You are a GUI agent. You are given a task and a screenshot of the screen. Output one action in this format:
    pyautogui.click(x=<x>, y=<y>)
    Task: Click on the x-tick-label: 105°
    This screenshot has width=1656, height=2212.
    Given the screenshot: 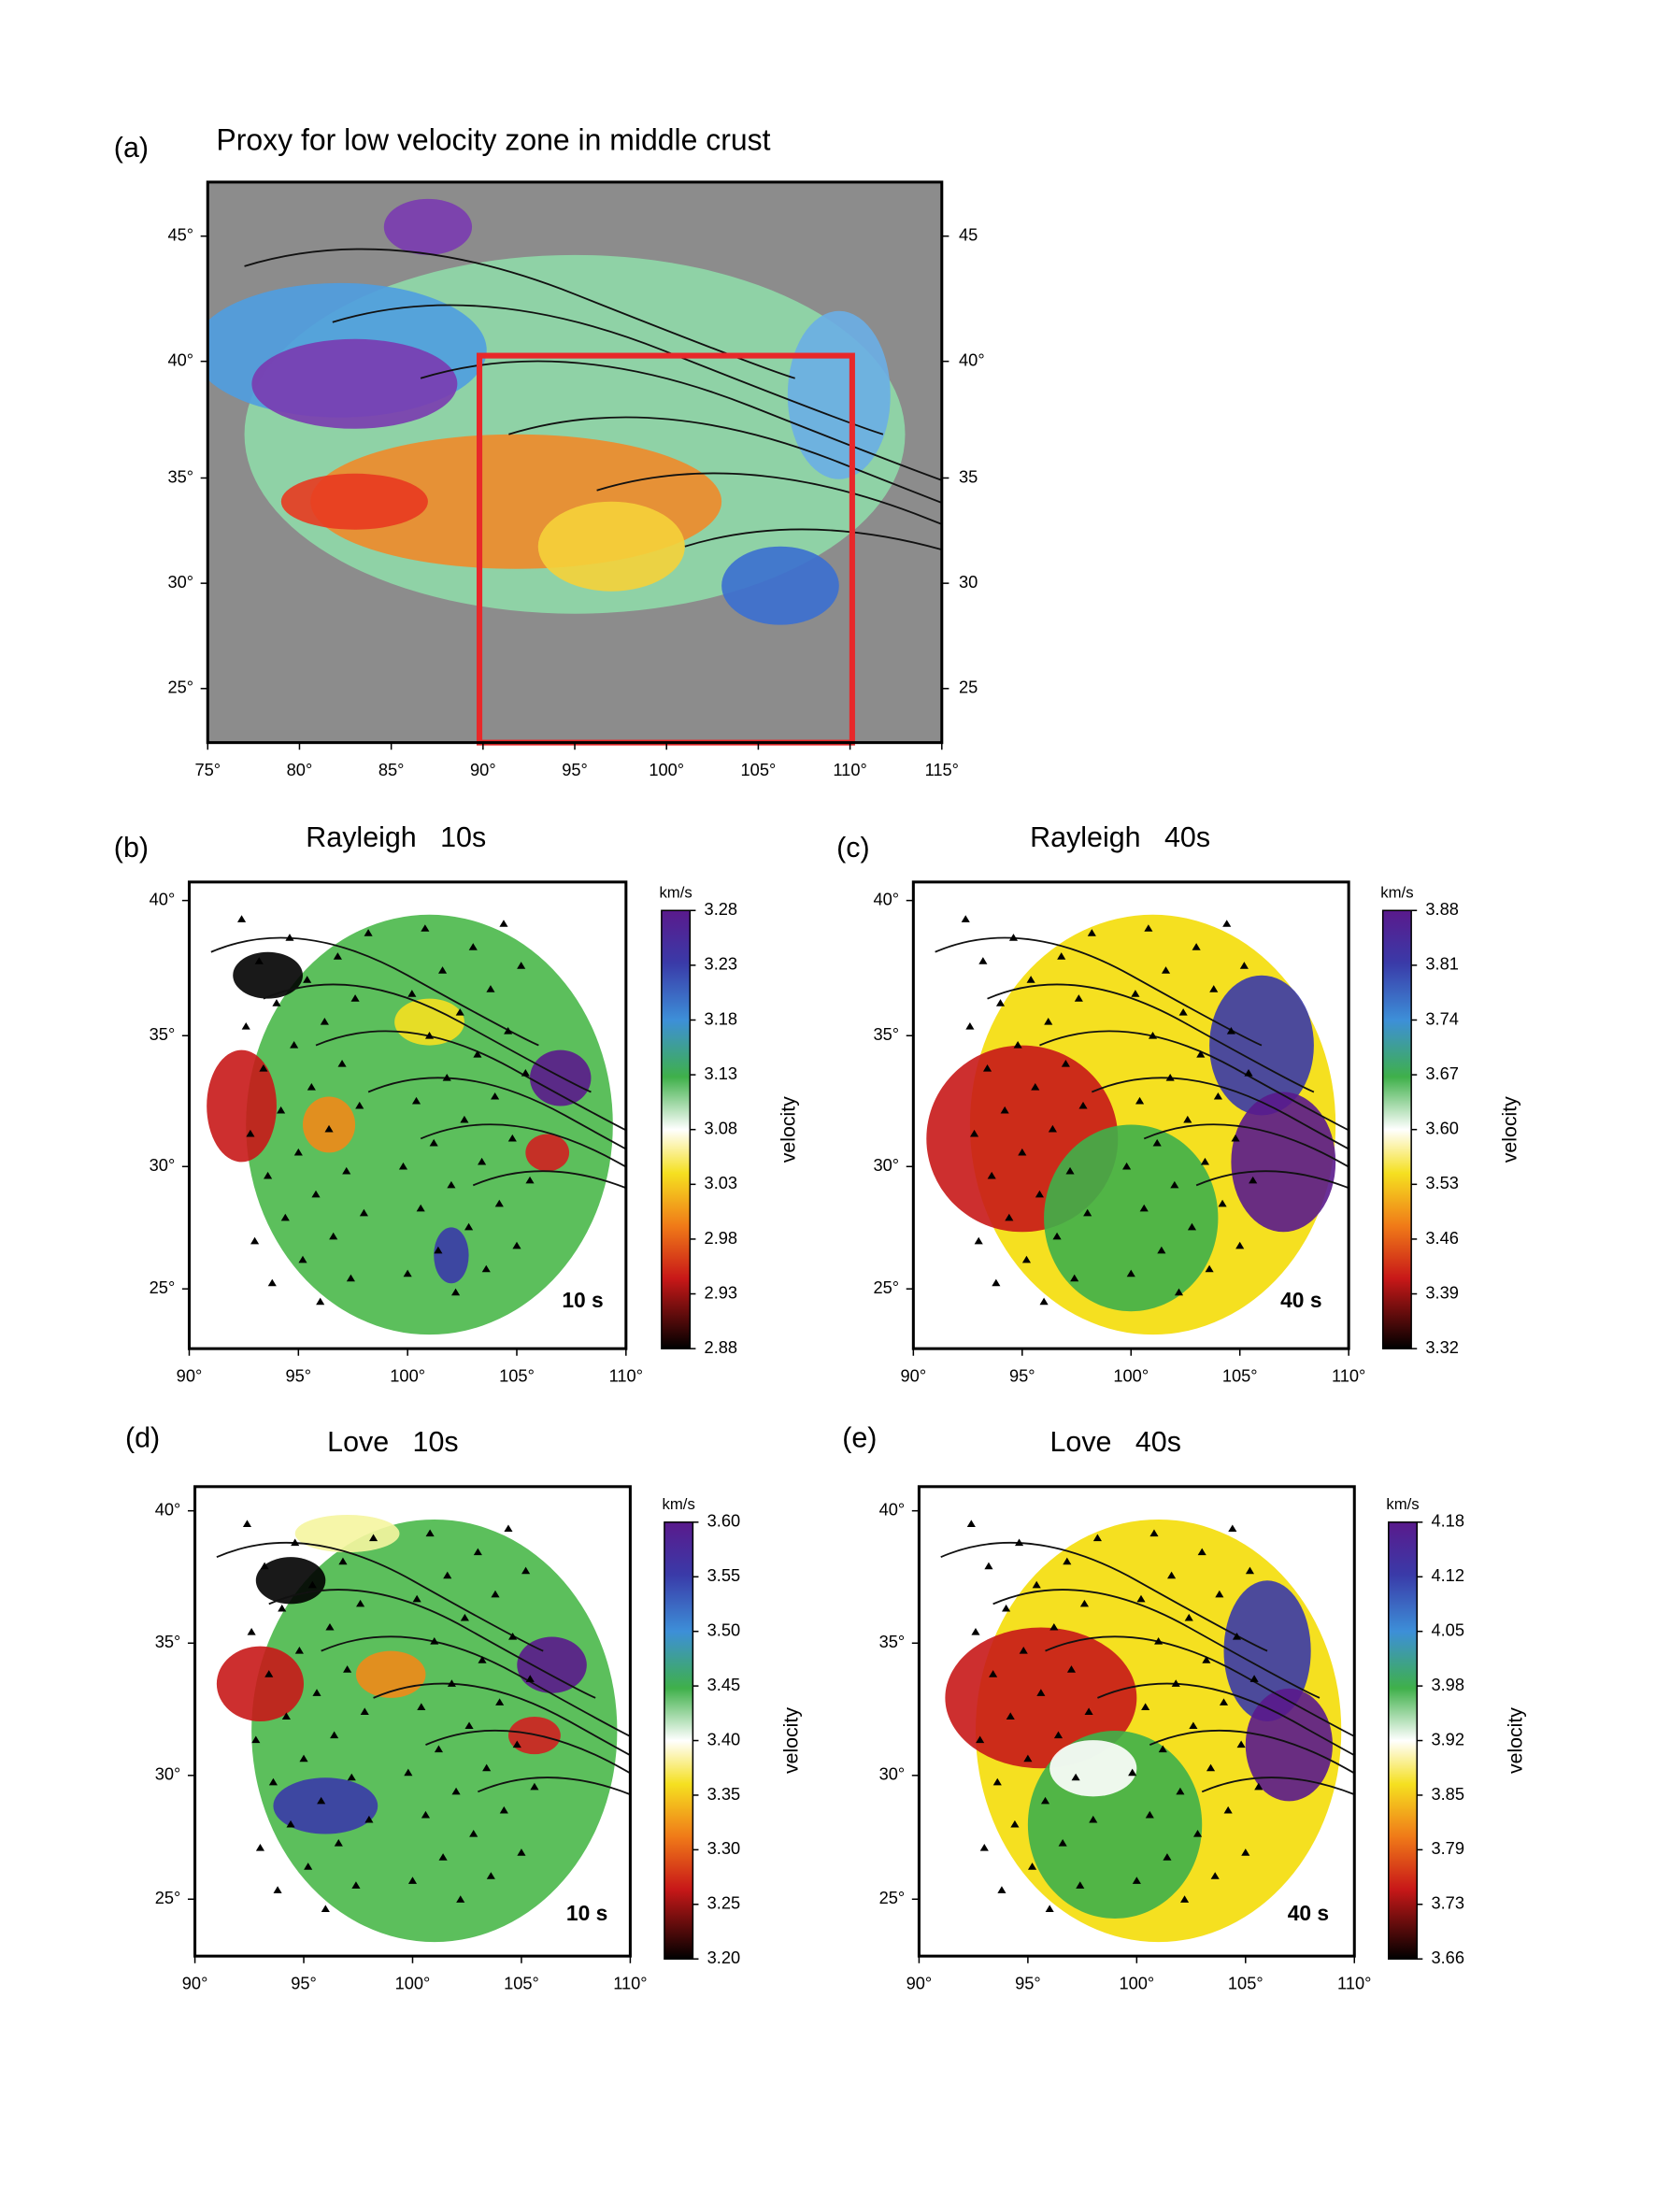 What is the action you would take?
    pyautogui.click(x=521, y=1982)
    